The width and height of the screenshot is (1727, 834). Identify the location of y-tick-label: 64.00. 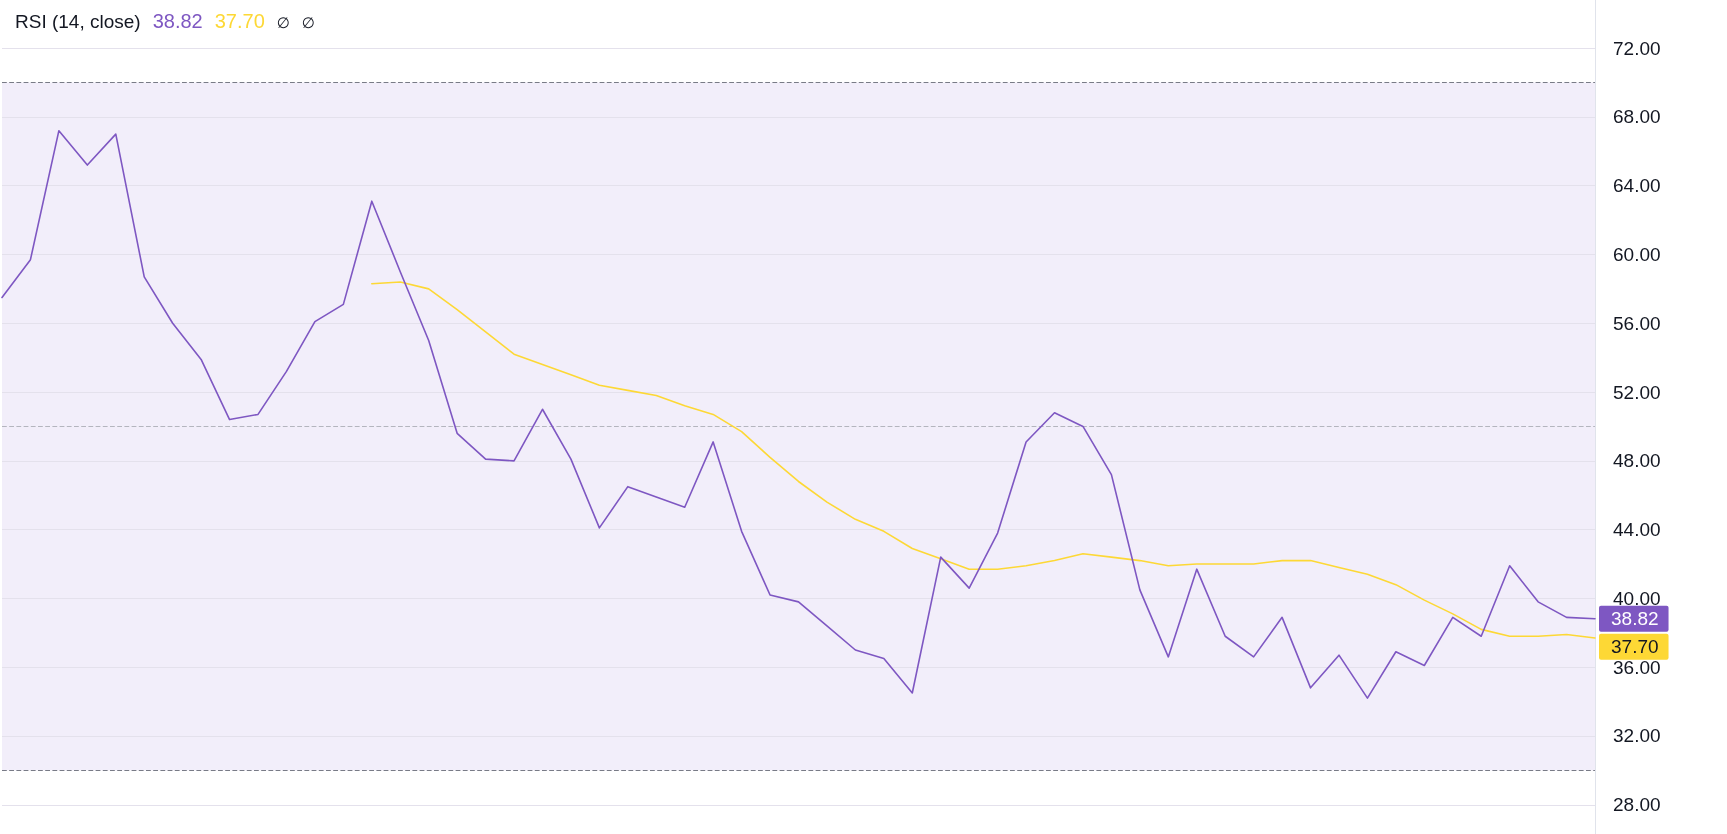
(1637, 186).